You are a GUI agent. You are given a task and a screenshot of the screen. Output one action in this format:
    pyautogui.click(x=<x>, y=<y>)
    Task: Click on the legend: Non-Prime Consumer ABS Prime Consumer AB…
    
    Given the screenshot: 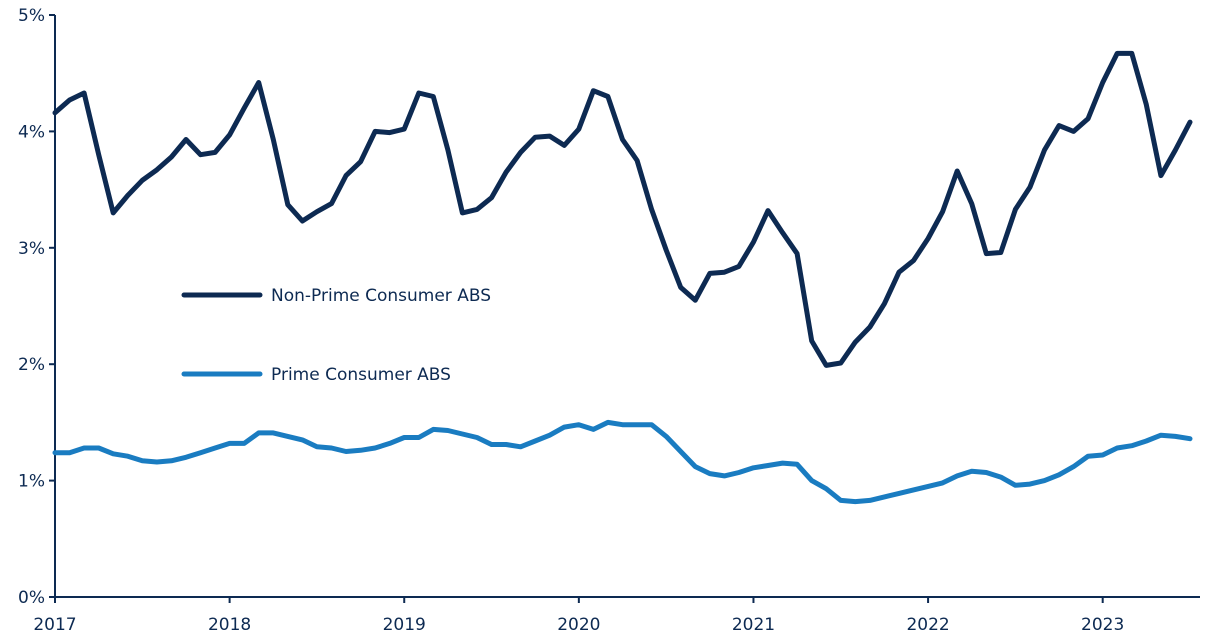 What is the action you would take?
    pyautogui.click(x=336, y=335)
    